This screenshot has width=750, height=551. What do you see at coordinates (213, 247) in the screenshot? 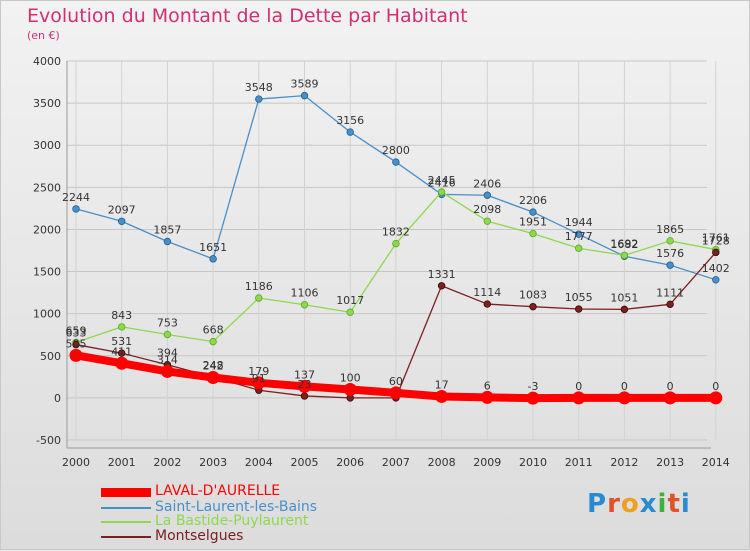
I see `data-label: 1651` at bounding box center [213, 247].